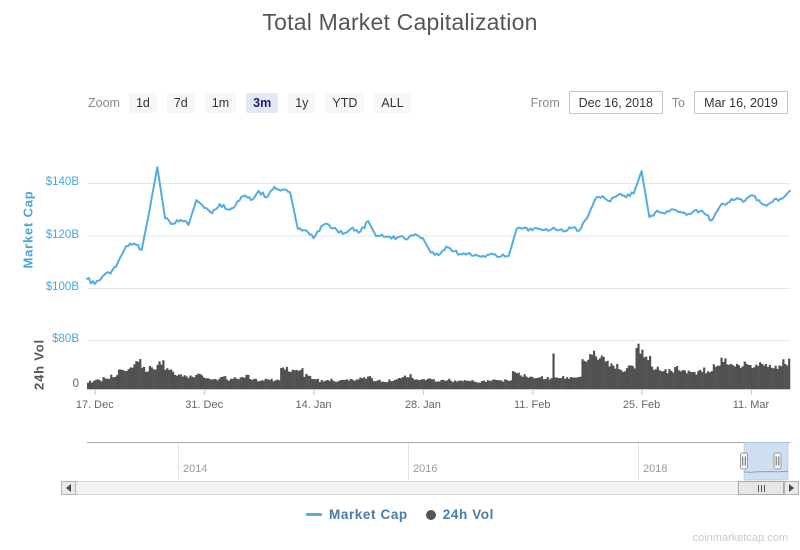 The width and height of the screenshot is (800, 550). What do you see at coordinates (740, 538) in the screenshot?
I see `watermark: coinmarketcap.com` at bounding box center [740, 538].